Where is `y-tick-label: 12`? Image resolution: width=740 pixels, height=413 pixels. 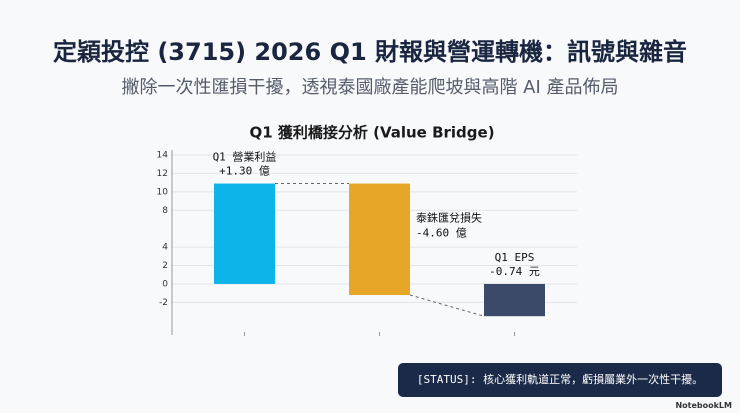
y-tick-label: 12 is located at coordinates (162, 174).